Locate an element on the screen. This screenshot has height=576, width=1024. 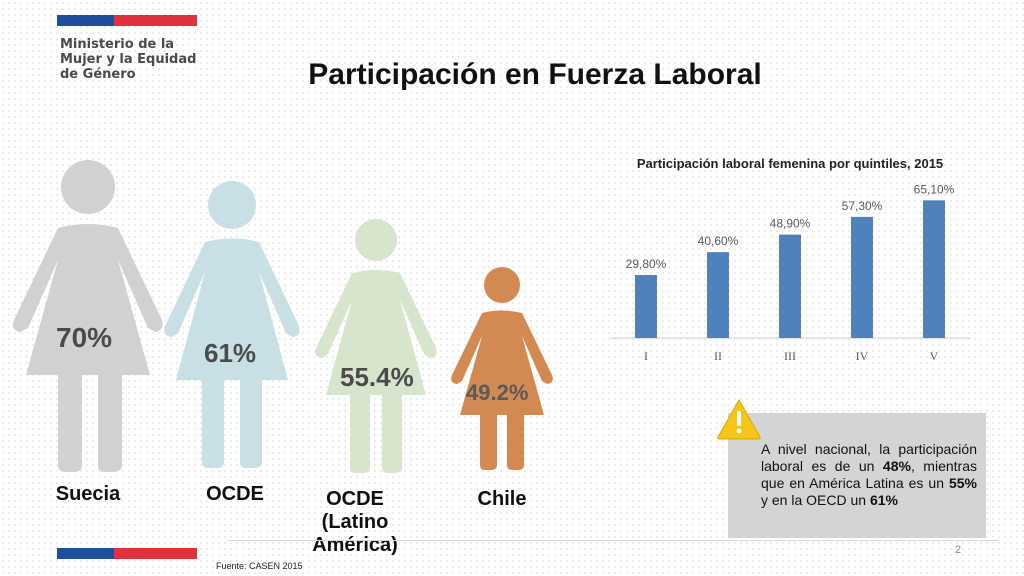
warning-icon is located at coordinates (739, 419).